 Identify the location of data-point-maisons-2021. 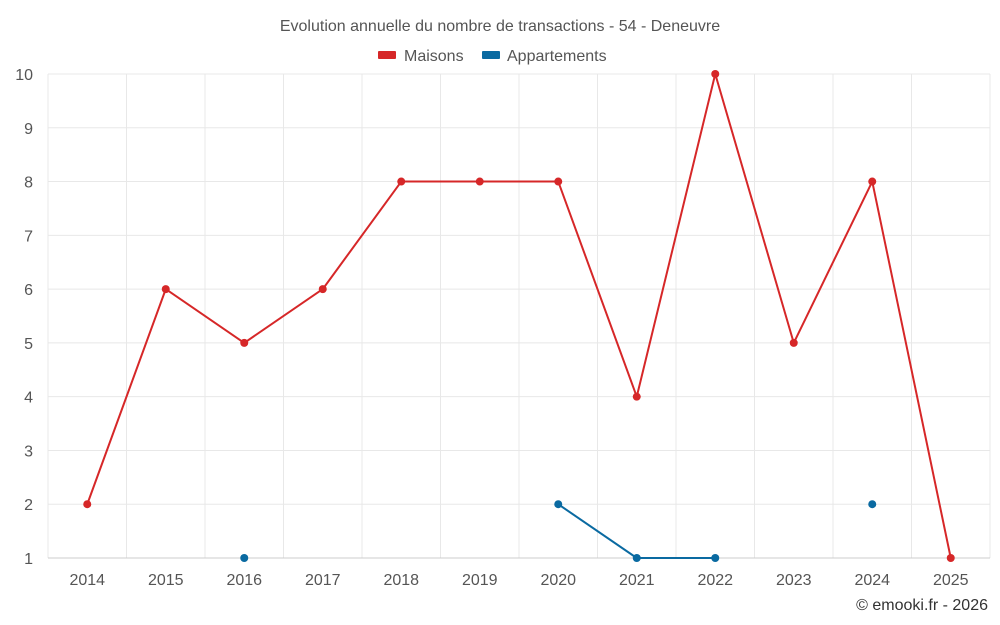
(636, 396).